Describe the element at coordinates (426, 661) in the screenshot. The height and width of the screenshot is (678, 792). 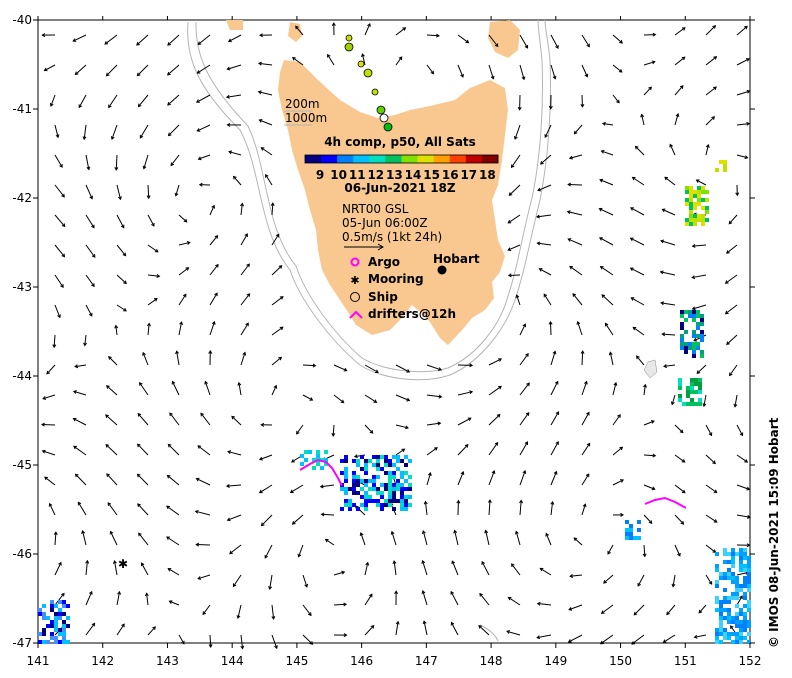
I see `lon-tick-label: 147` at that location.